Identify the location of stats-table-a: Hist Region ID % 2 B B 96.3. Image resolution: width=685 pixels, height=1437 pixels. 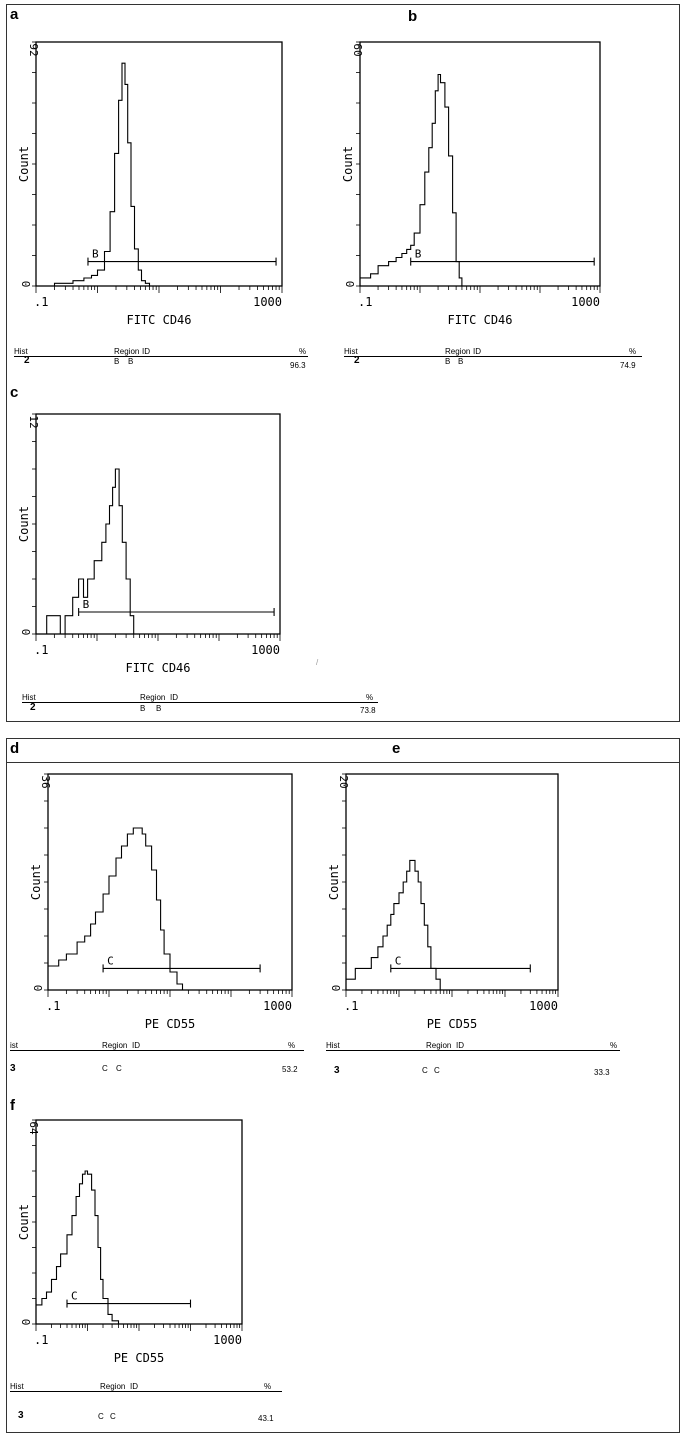
(161, 359).